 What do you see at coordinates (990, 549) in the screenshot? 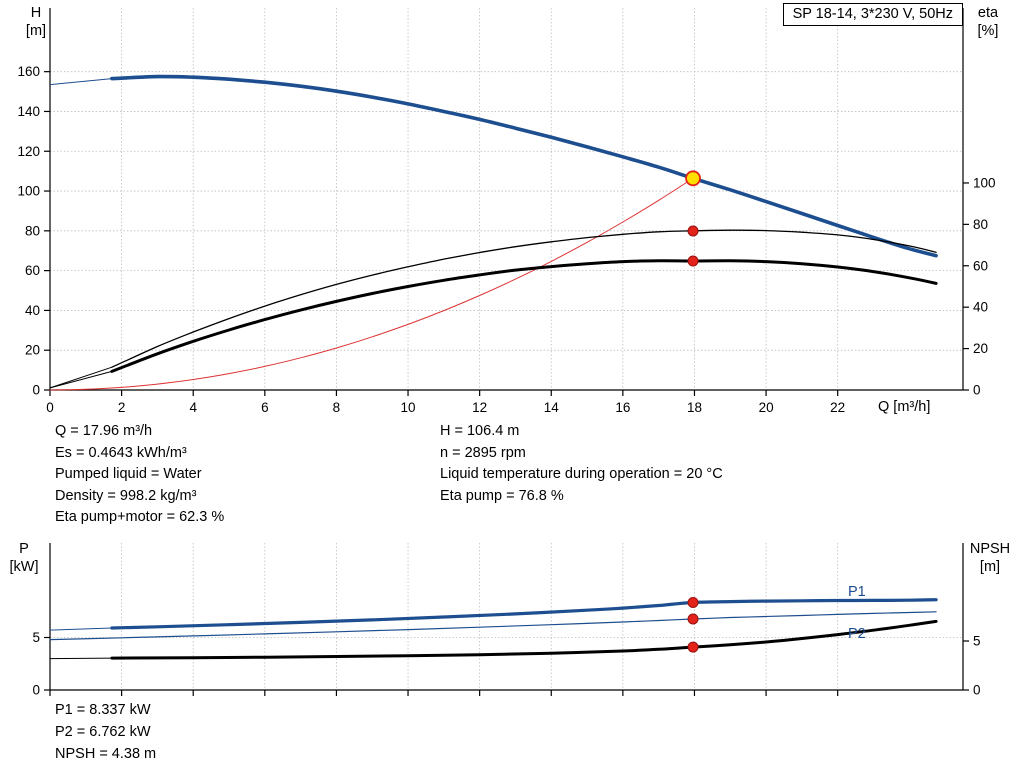
I see `npsh-axis-title-symbol: NPSH` at bounding box center [990, 549].